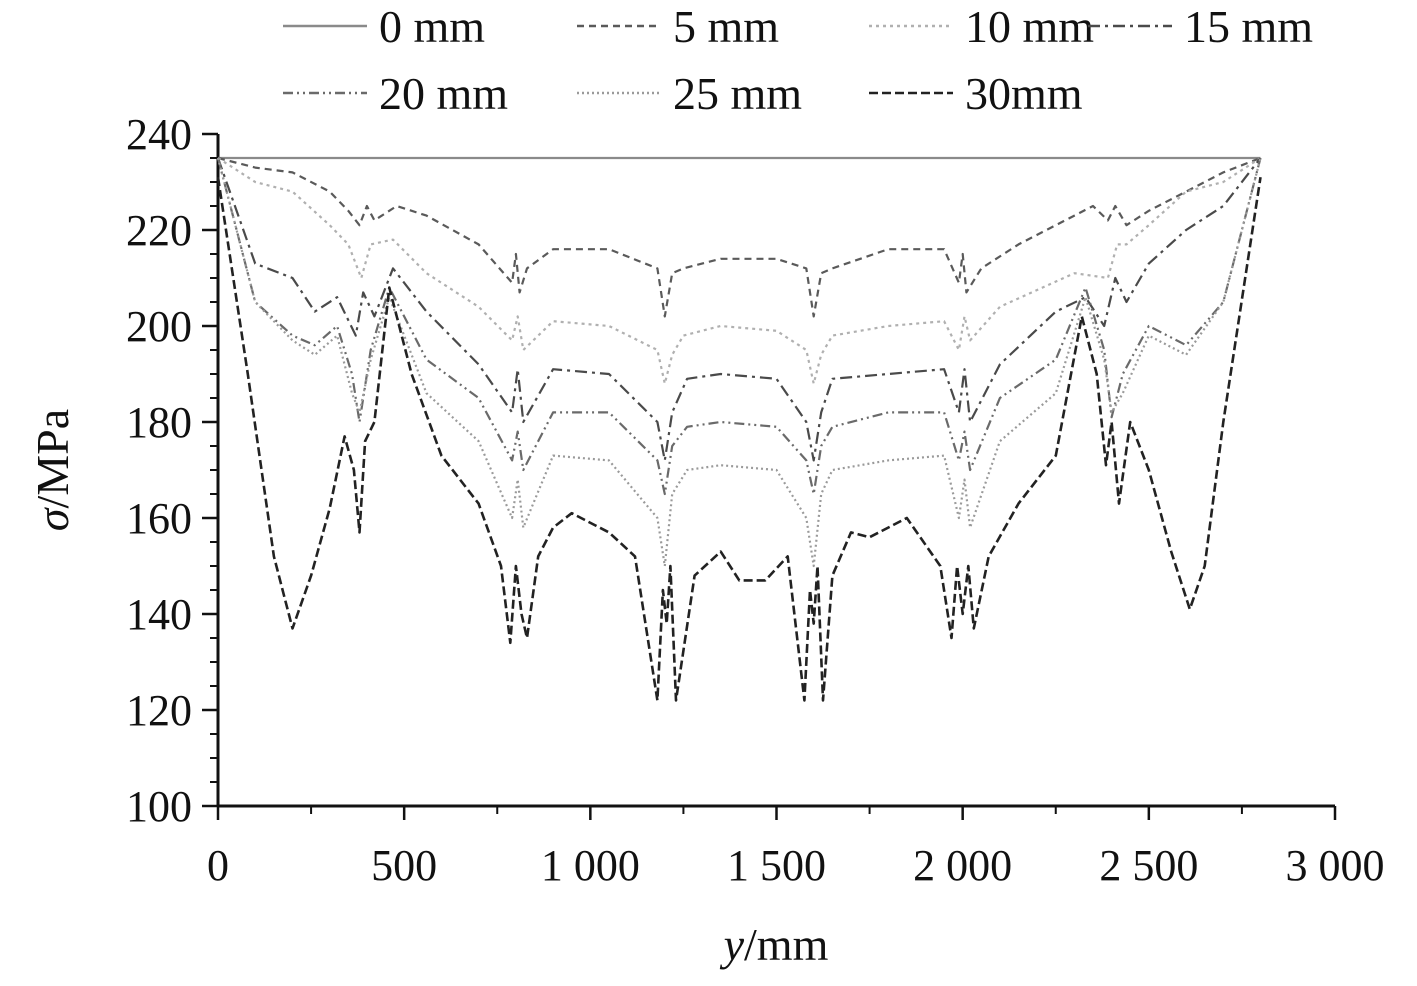 This screenshot has width=1417, height=986. What do you see at coordinates (52, 459) in the screenshot?
I see `y-axis-label-unit: /MPa` at bounding box center [52, 459].